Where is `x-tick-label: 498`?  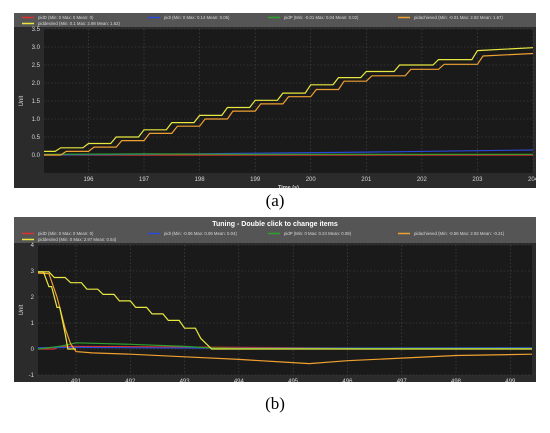 x-tick-label: 498 is located at coordinates (456, 380).